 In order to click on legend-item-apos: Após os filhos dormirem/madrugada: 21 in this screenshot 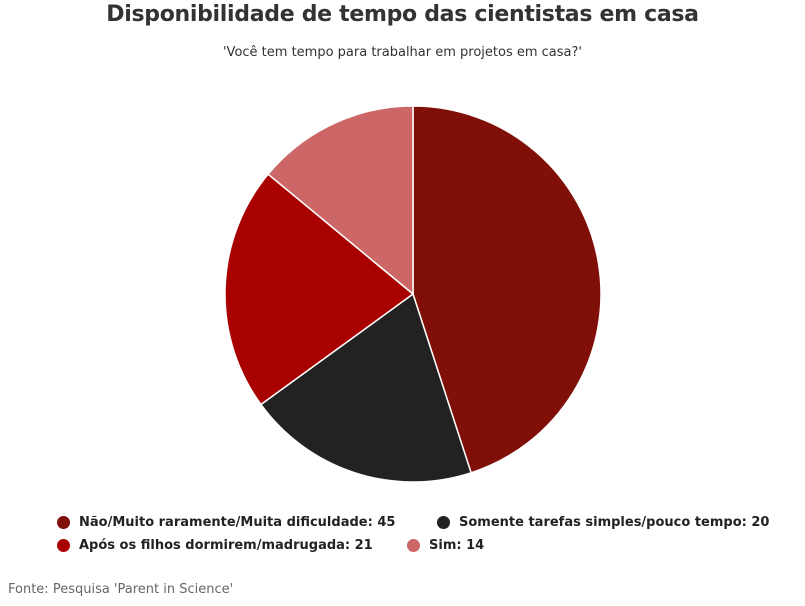, I will do `click(215, 545)`.